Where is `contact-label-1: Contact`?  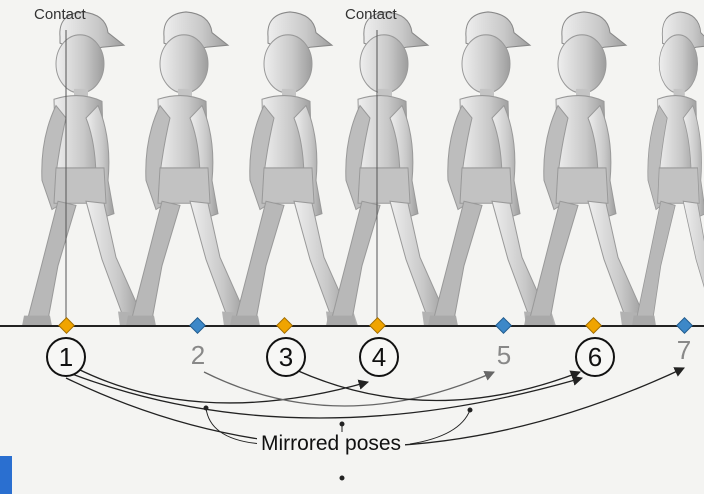 contact-label-1: Contact is located at coordinates (60, 14).